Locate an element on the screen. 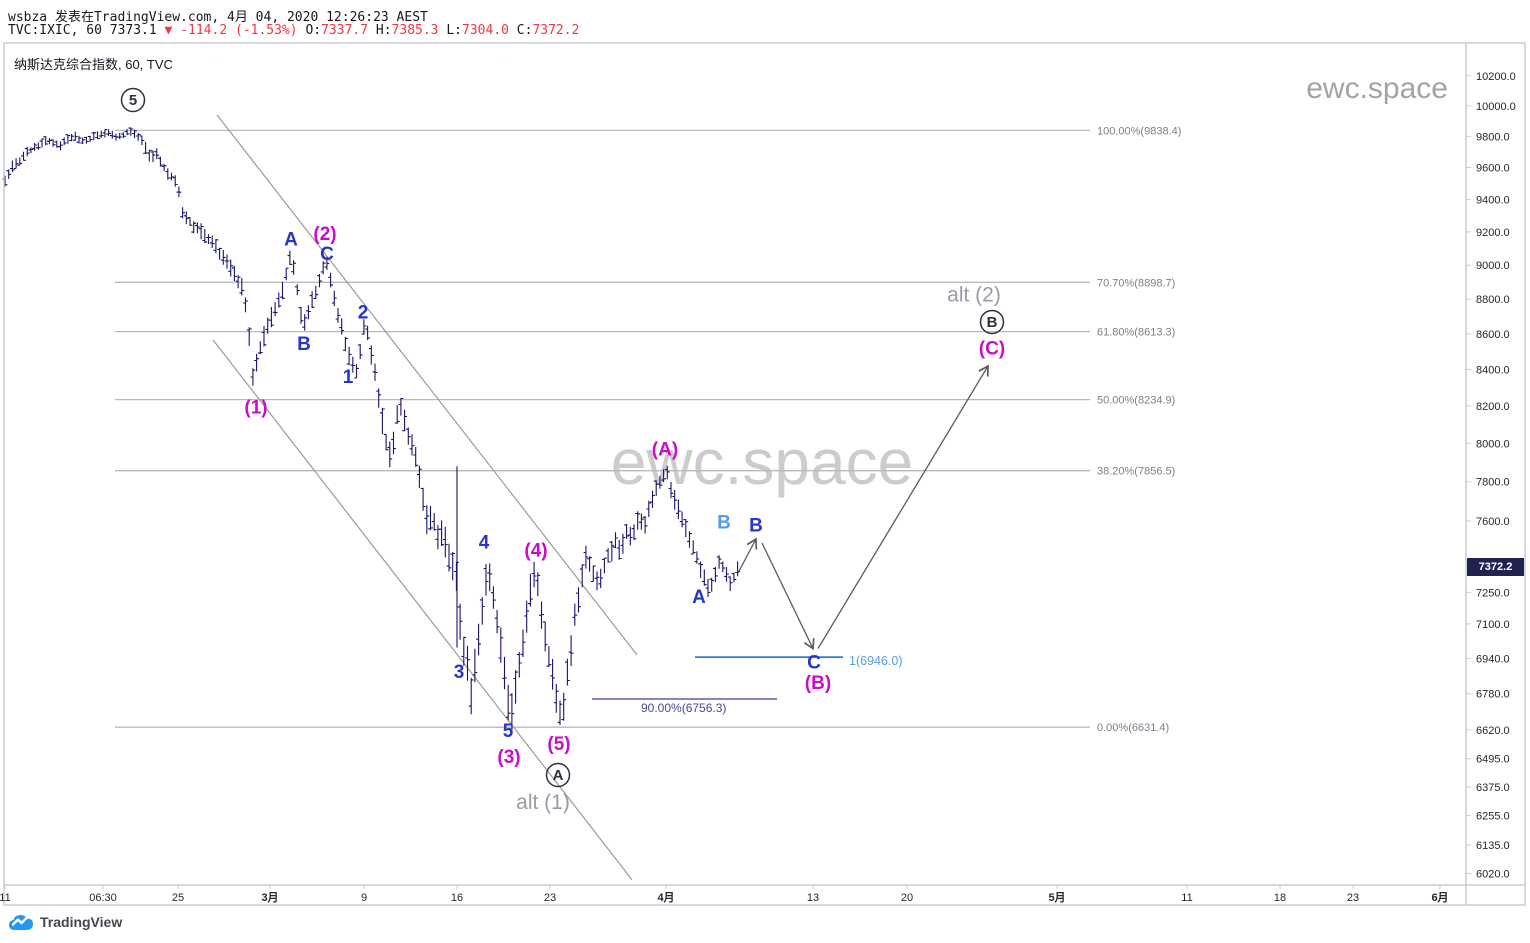  time-tick-label: 20 is located at coordinates (907, 898).